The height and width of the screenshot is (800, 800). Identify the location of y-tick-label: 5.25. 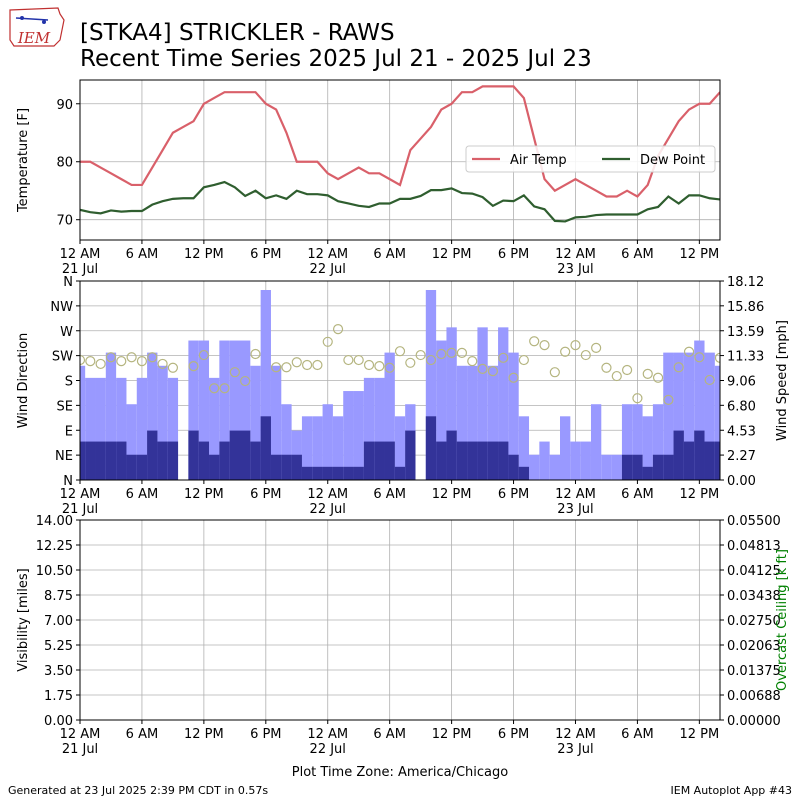
(58, 646).